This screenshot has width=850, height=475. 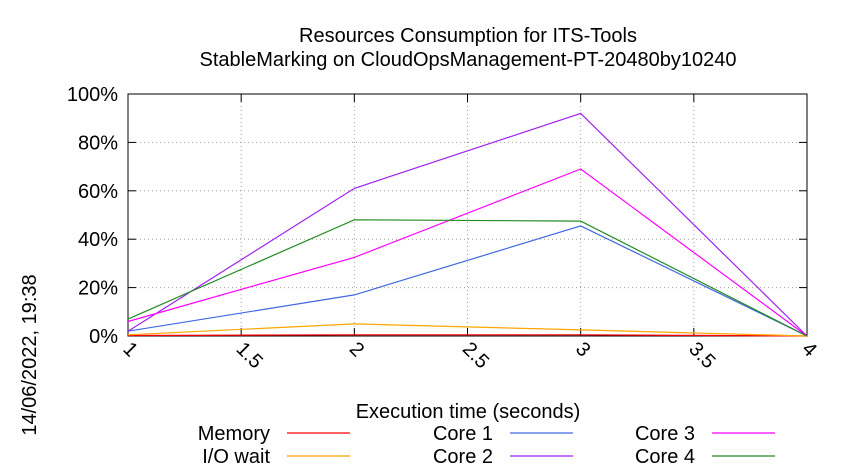 What do you see at coordinates (30, 354) in the screenshot?
I see `date-stamp: 14/06/2022, 19:38` at bounding box center [30, 354].